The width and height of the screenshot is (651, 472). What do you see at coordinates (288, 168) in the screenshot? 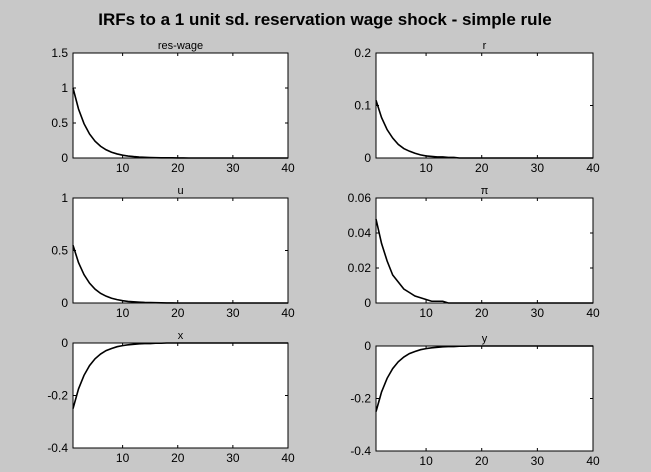
I see `panel-1-xtick-label: 40` at bounding box center [288, 168].